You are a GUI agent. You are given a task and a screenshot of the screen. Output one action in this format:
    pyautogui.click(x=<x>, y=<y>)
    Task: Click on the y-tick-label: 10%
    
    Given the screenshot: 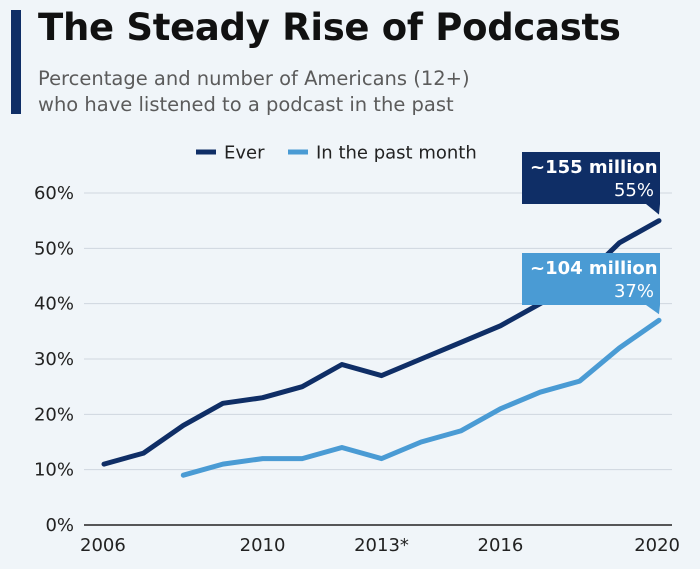 What is the action you would take?
    pyautogui.click(x=54, y=470)
    